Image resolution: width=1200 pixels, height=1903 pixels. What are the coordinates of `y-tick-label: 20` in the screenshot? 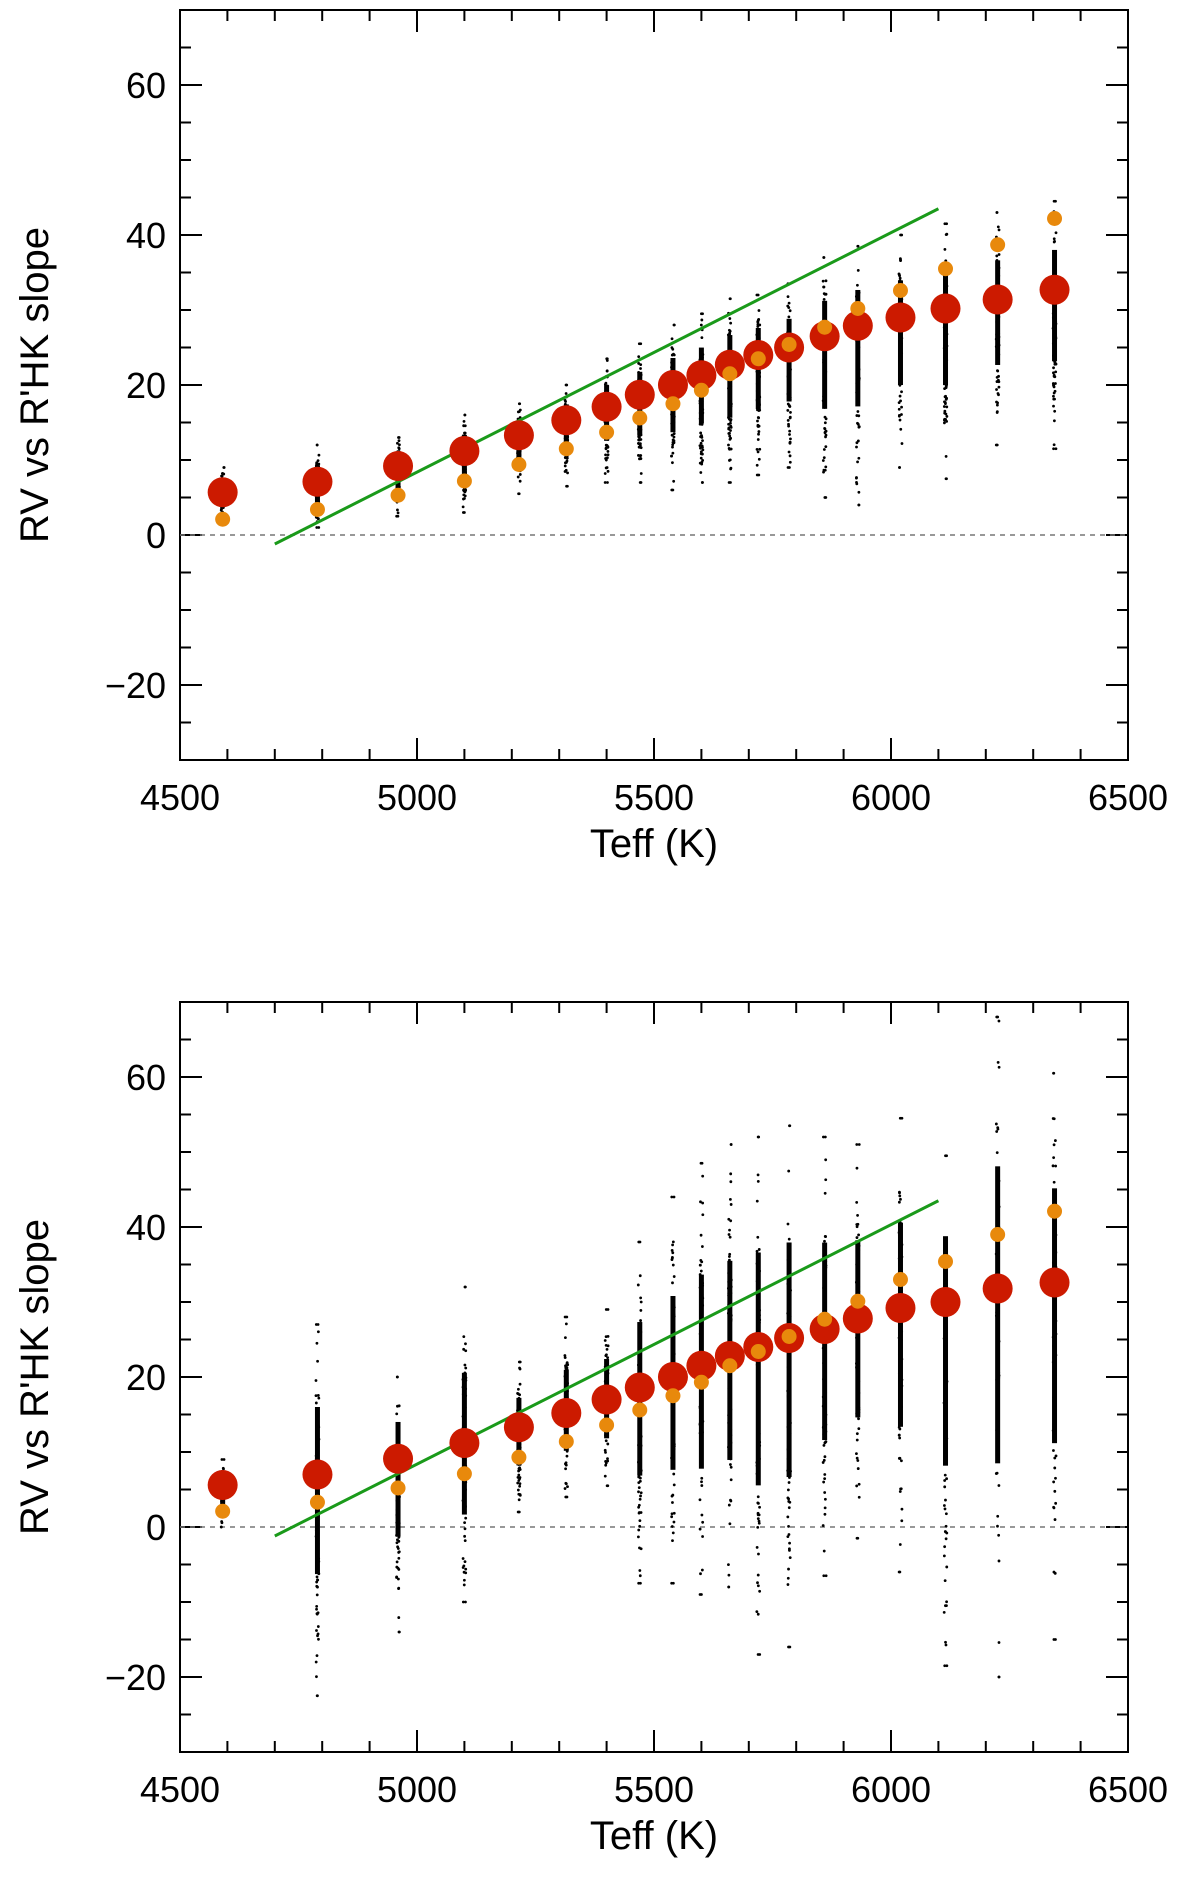 It's located at (146, 385).